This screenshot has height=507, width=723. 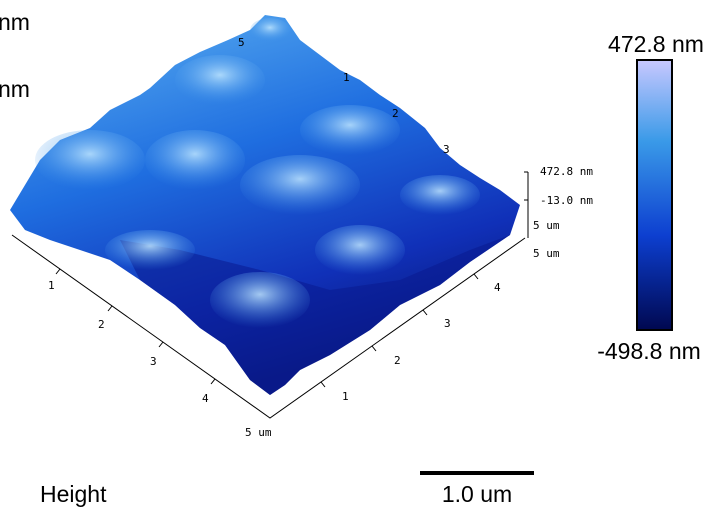 What do you see at coordinates (241, 42) in the screenshot?
I see `back-tick: 5` at bounding box center [241, 42].